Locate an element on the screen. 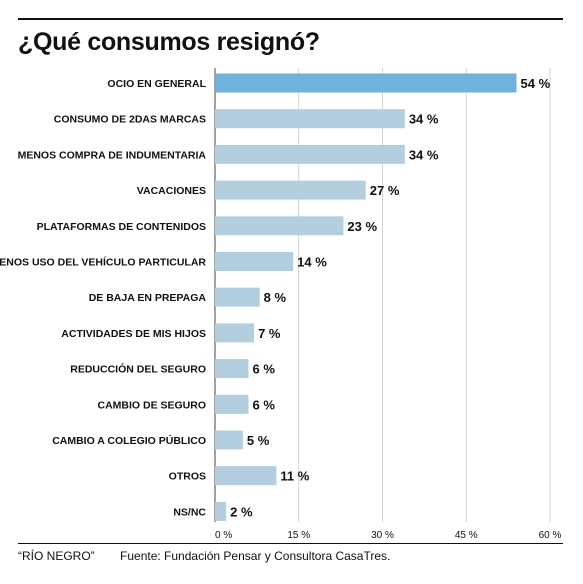 Image resolution: width=583 pixels, height=584 pixels. value-label: 14 % is located at coordinates (312, 262).